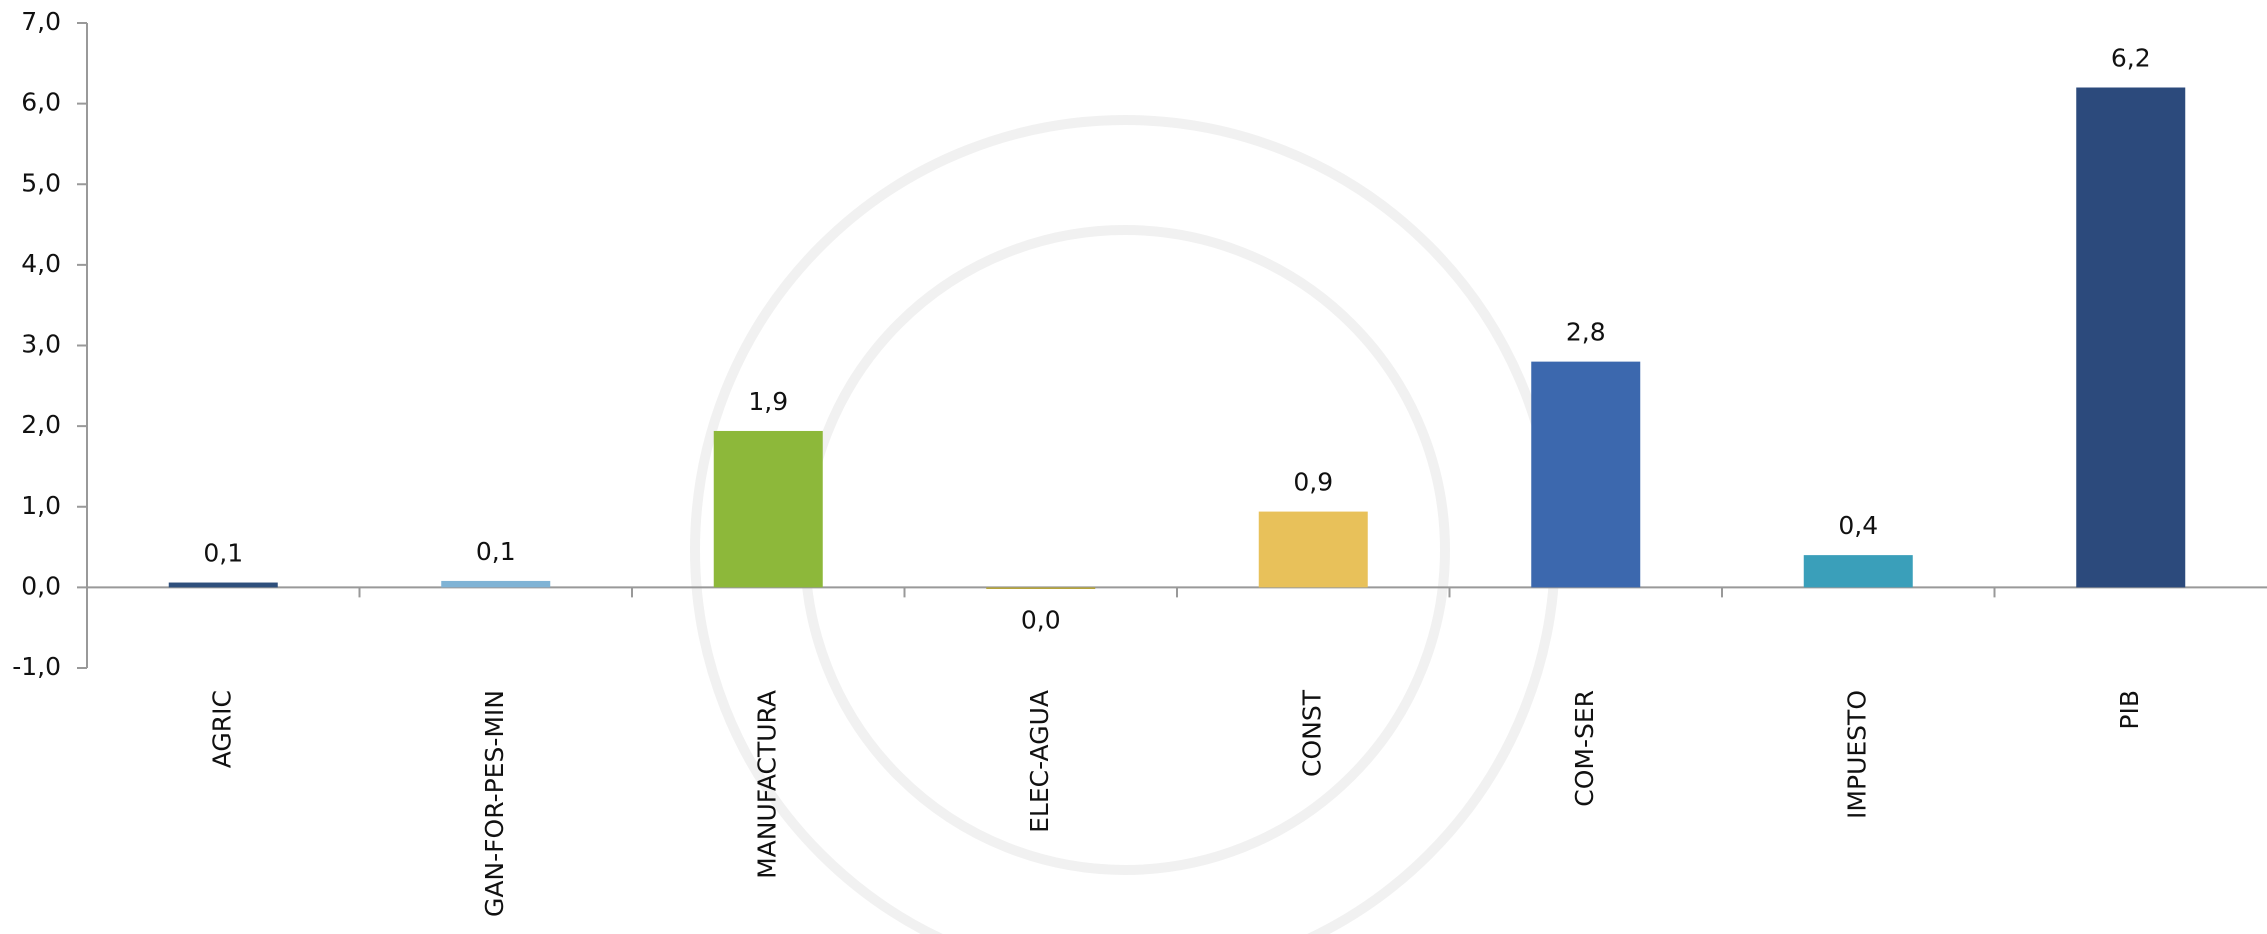  What do you see at coordinates (1041, 619) in the screenshot?
I see `value-label: 0,0` at bounding box center [1041, 619].